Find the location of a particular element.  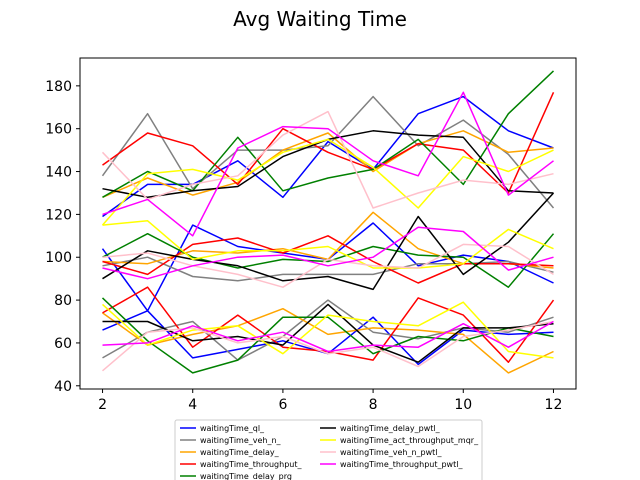

legend-label: waitingTime_throughput_ is located at coordinates (251, 464).